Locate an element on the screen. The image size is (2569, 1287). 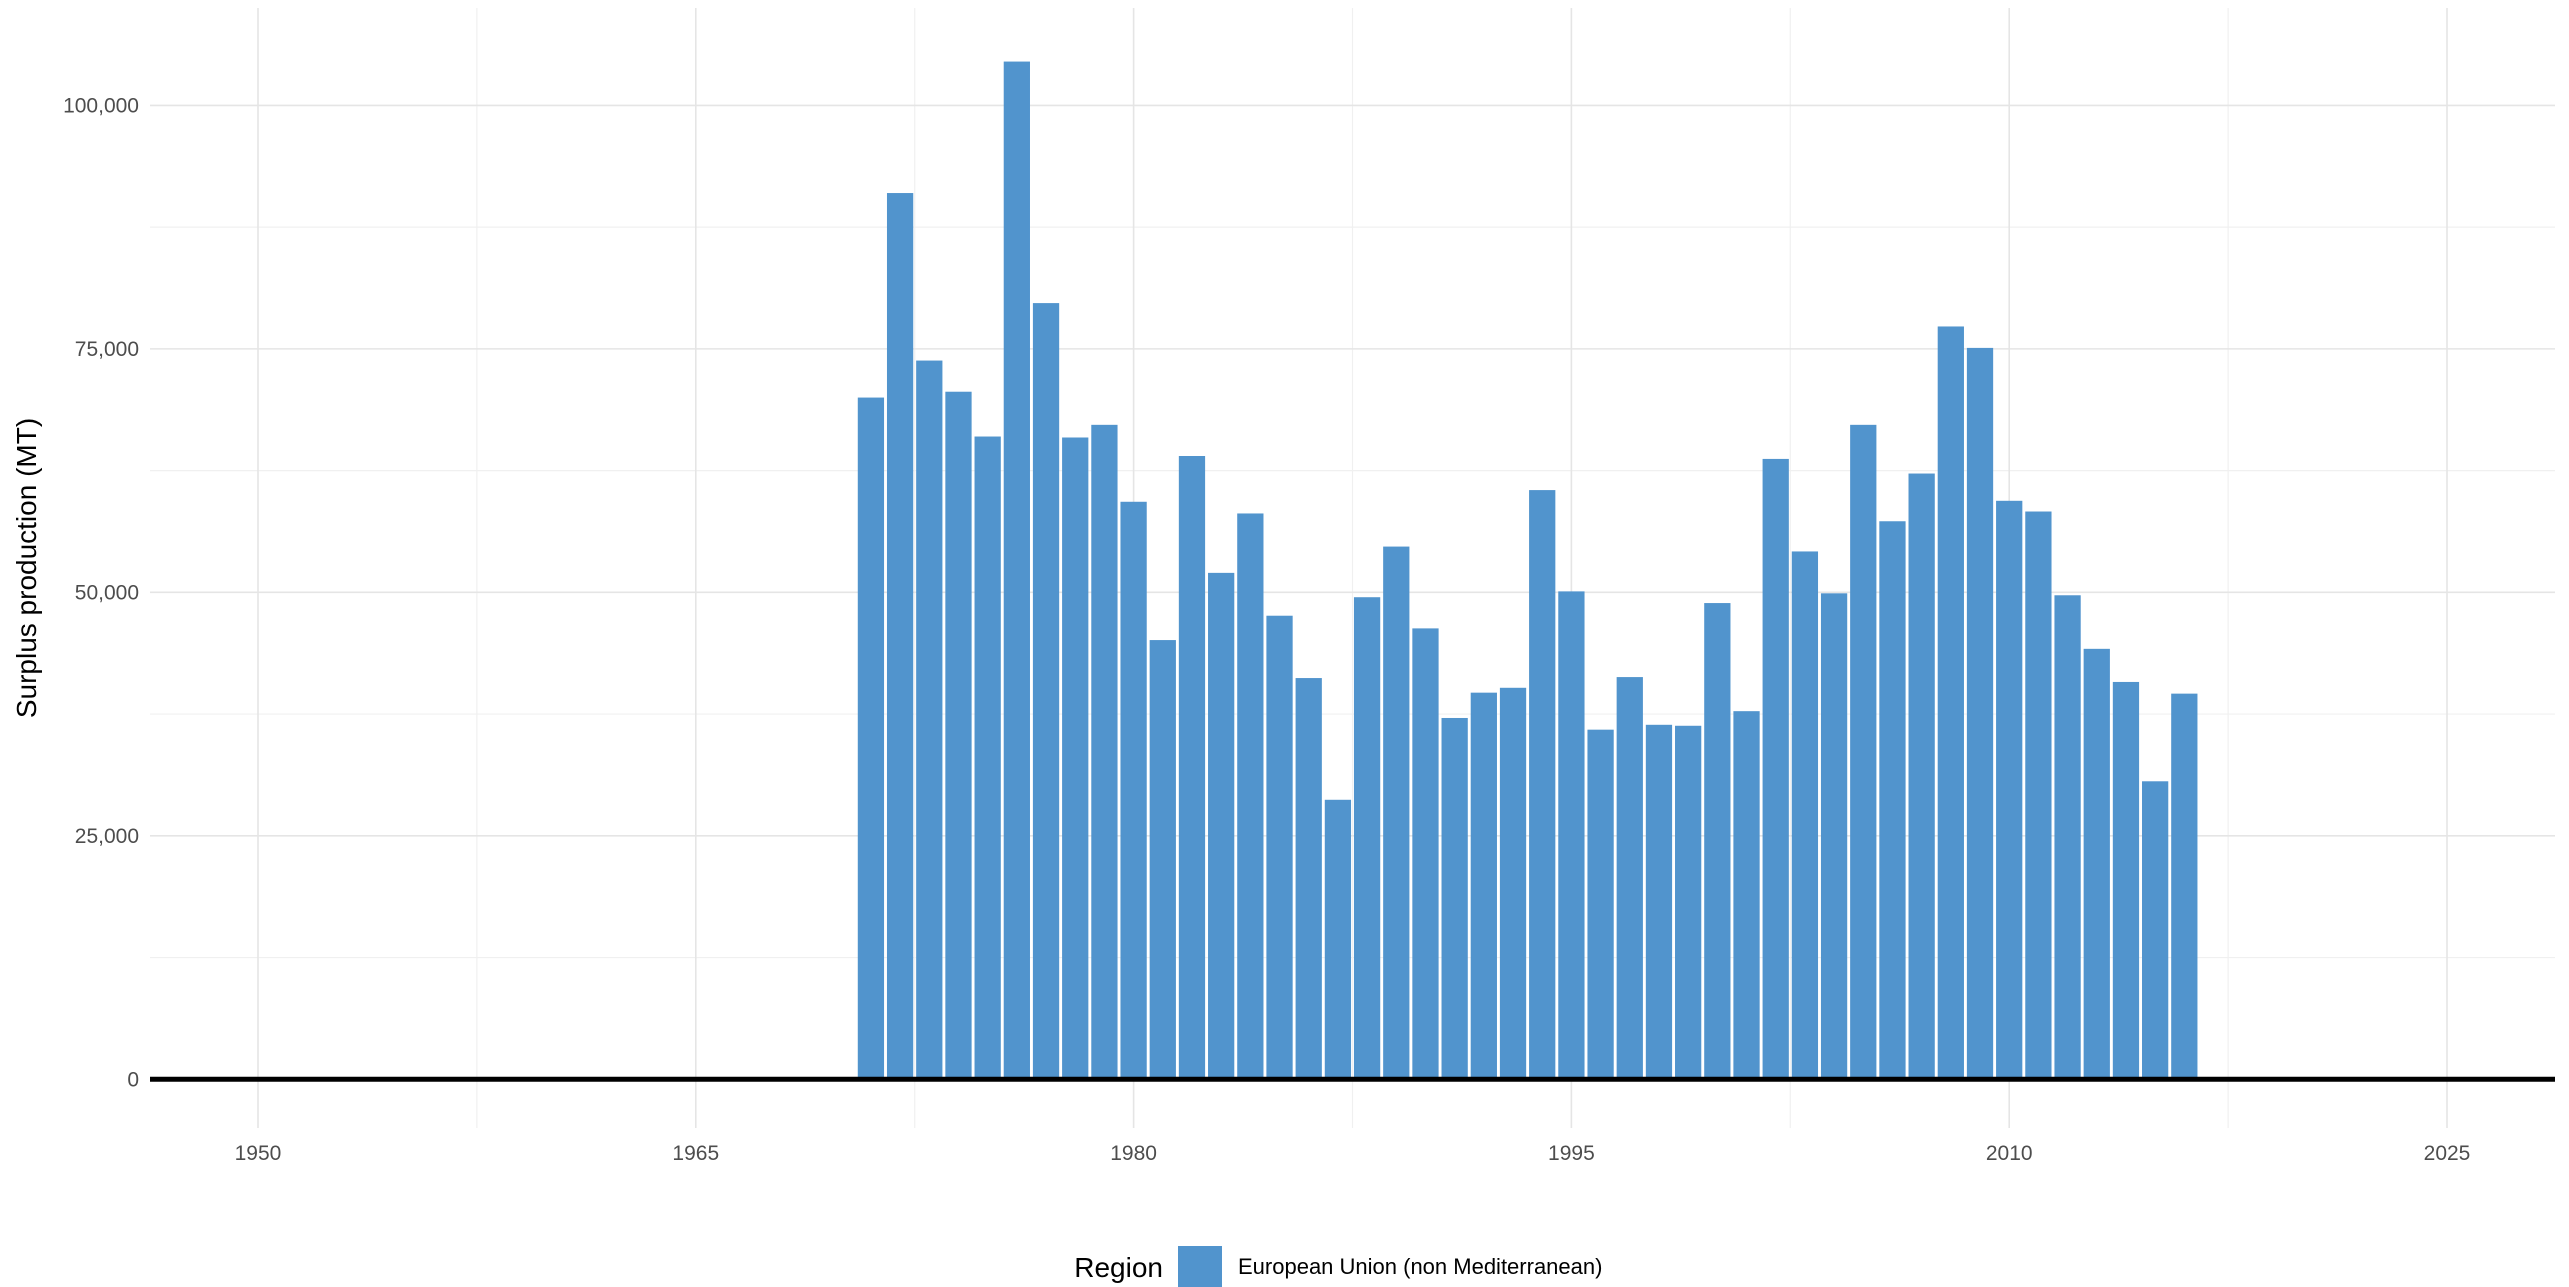
x-tick-label: 1995 is located at coordinates (1571, 1153).